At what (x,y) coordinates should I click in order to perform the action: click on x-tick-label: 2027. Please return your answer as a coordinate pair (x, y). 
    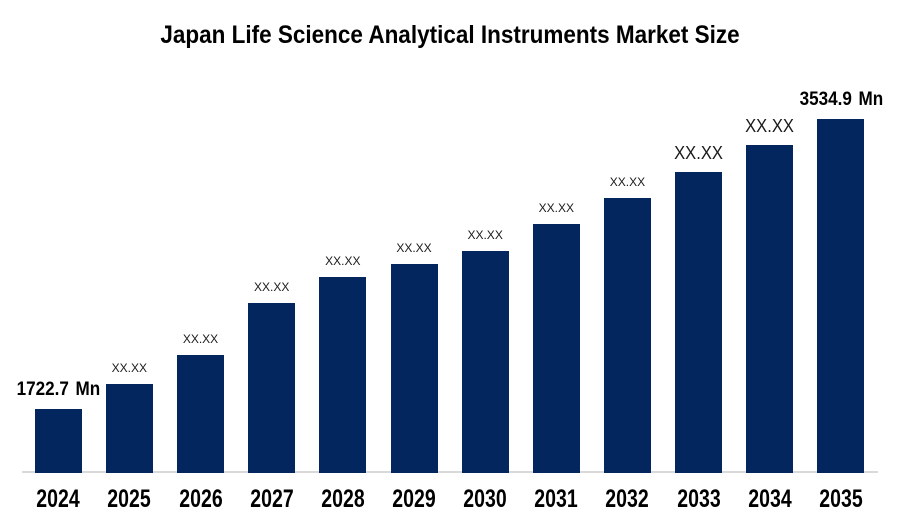
    Looking at the image, I should click on (271, 499).